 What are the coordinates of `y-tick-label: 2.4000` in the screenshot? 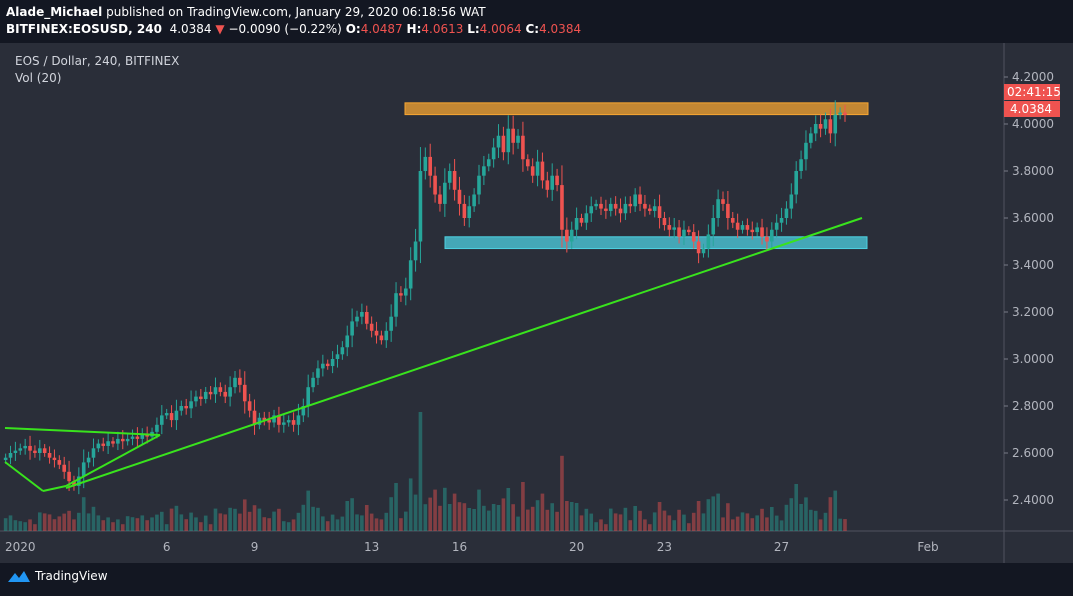 It's located at (1033, 500).